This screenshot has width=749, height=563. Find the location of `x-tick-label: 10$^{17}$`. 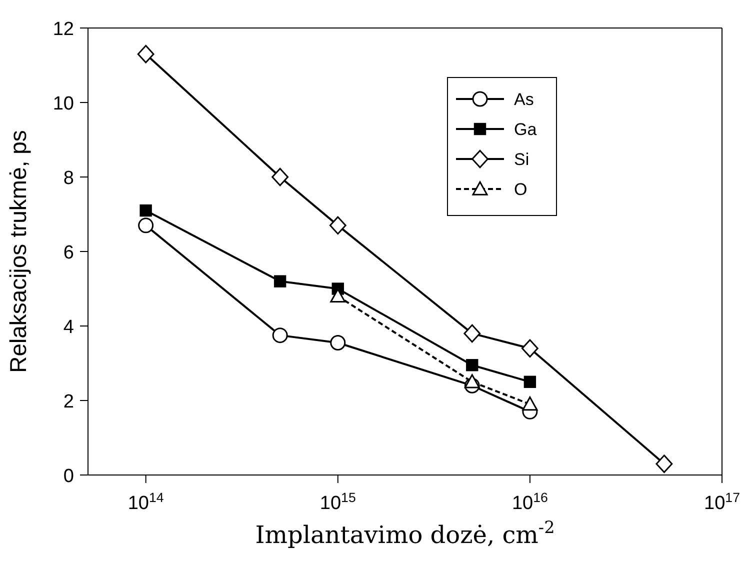

x-tick-label: 10$^{17}$ is located at coordinates (722, 502).